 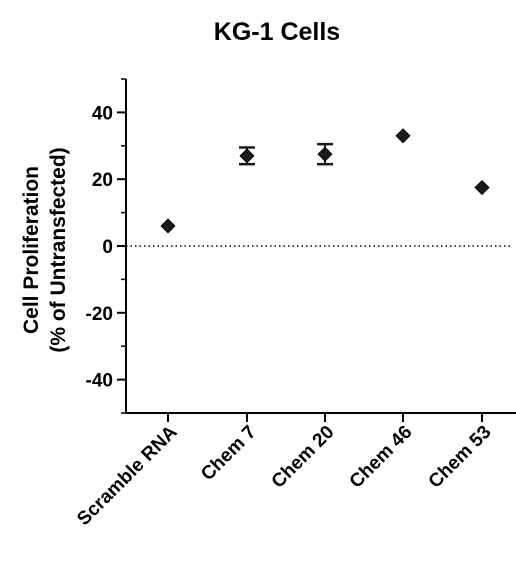 What do you see at coordinates (303, 457) in the screenshot?
I see `x-tick-label: Chem 20` at bounding box center [303, 457].